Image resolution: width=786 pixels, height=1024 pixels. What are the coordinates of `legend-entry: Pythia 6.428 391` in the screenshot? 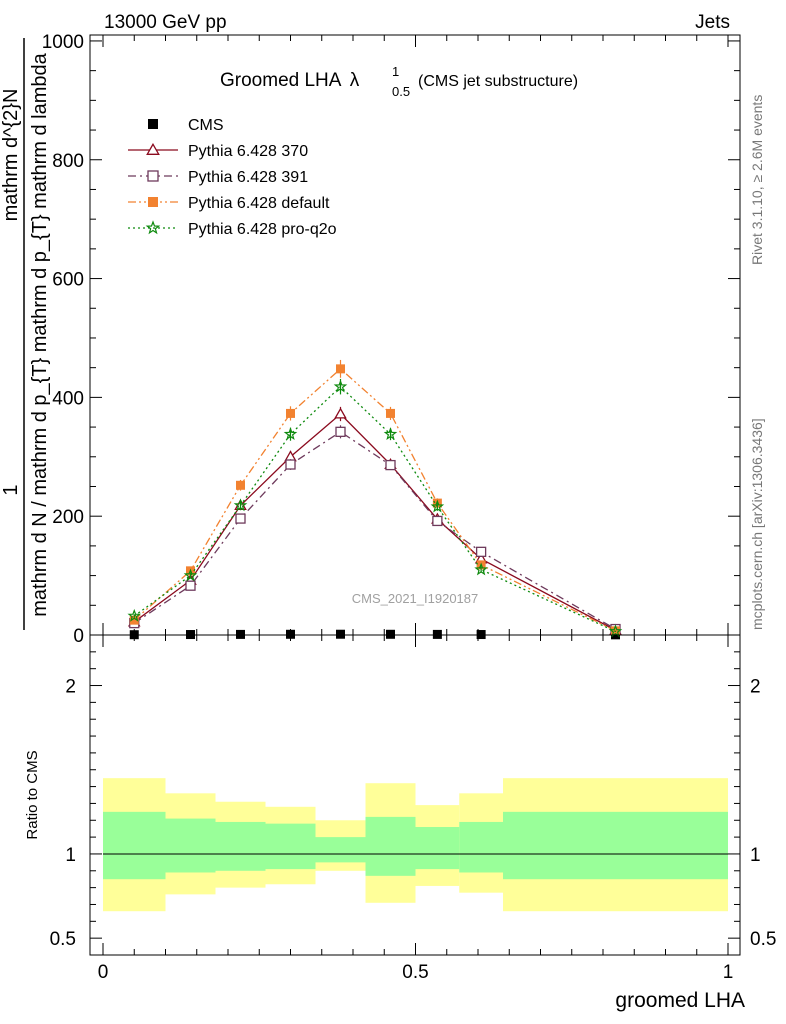 It's located at (218, 177).